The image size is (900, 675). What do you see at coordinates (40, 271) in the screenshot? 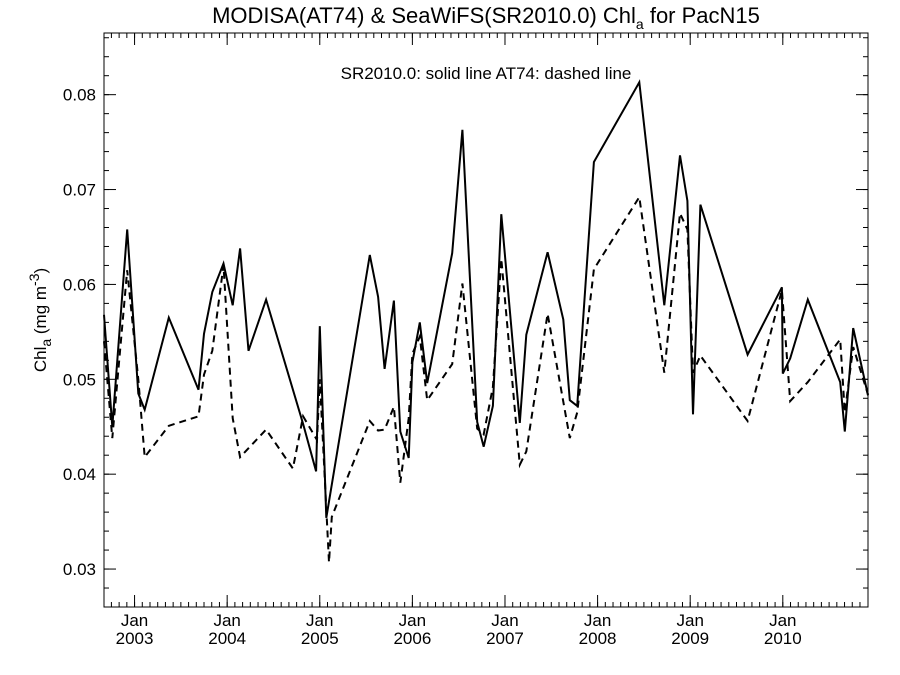
I see `y-label-close: )` at bounding box center [40, 271].